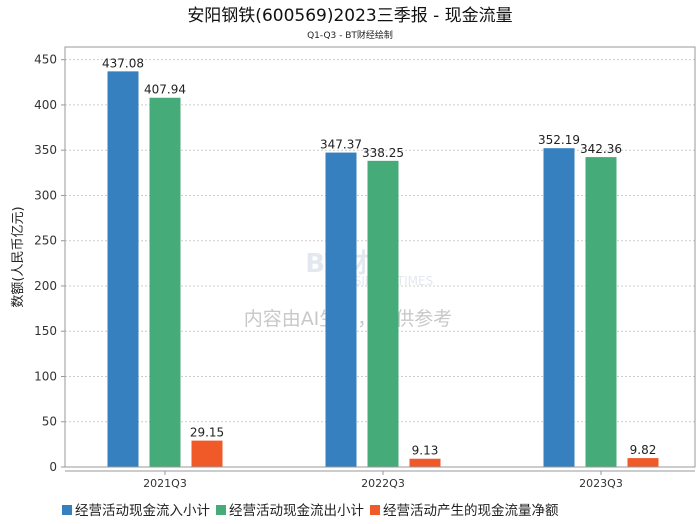 This screenshot has width=700, height=524. What do you see at coordinates (45, 150) in the screenshot?
I see `y-tick-label: 350` at bounding box center [45, 150].